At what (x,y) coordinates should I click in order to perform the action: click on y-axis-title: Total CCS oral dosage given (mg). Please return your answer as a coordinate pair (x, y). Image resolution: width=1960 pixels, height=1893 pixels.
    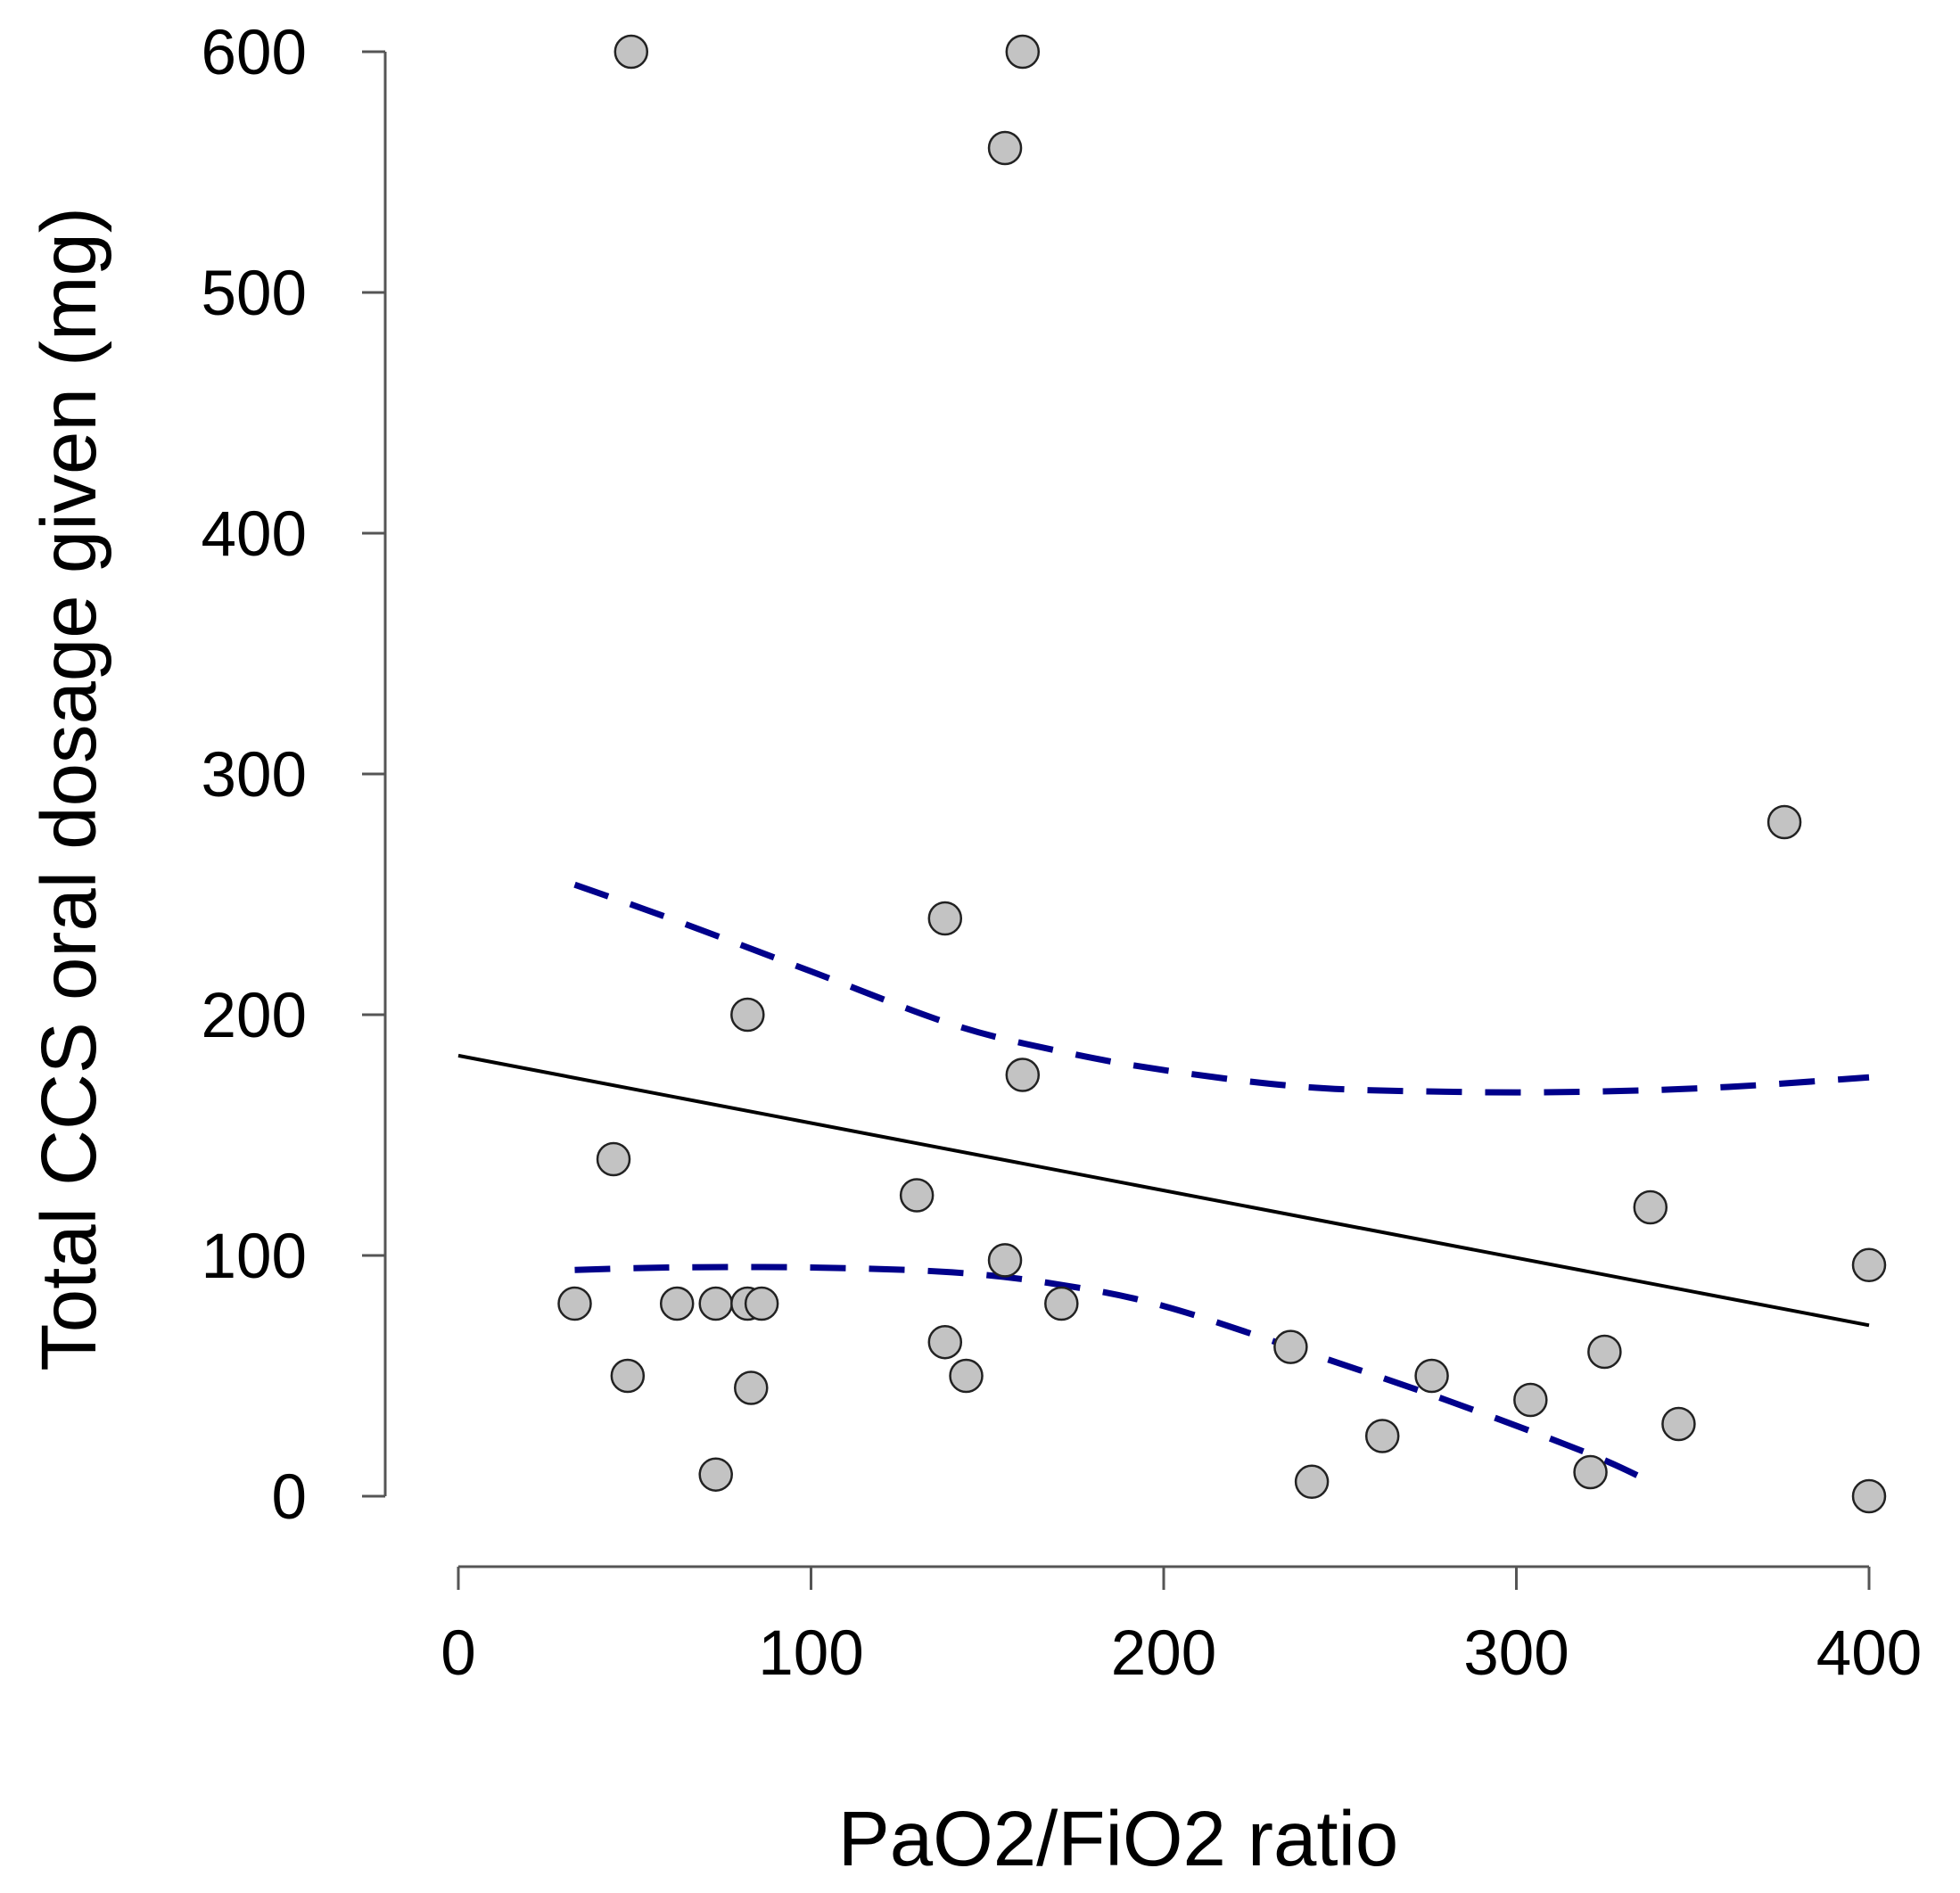
    Looking at the image, I should click on (69, 789).